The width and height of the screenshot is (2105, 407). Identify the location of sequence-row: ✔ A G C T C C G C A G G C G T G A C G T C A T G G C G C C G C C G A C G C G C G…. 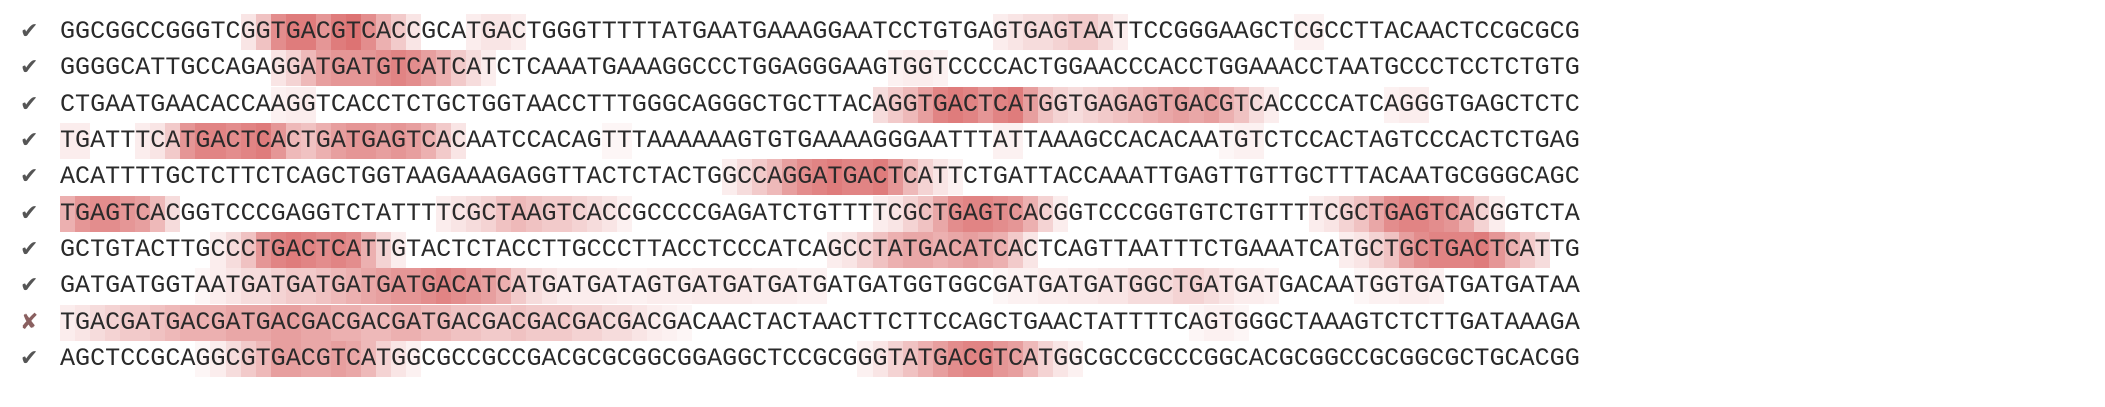
(1056, 358).